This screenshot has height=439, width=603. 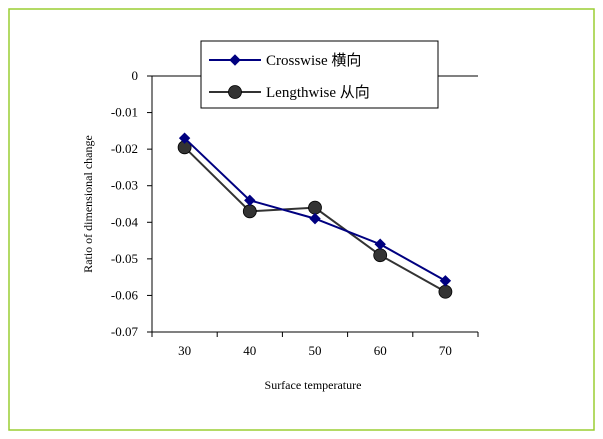 I want to click on legend-lengthwise-marker, so click(x=235, y=92).